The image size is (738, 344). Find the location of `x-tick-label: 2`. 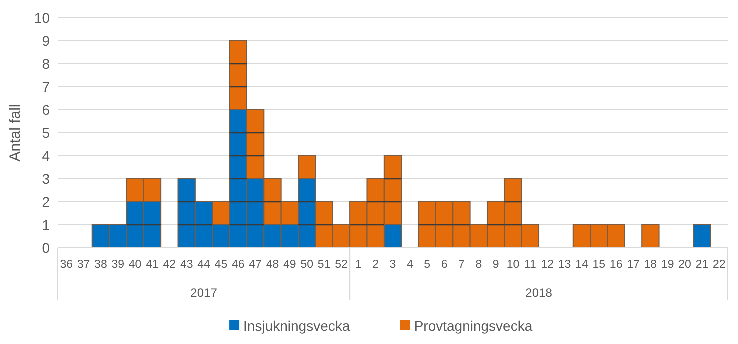

x-tick-label: 2 is located at coordinates (376, 265).